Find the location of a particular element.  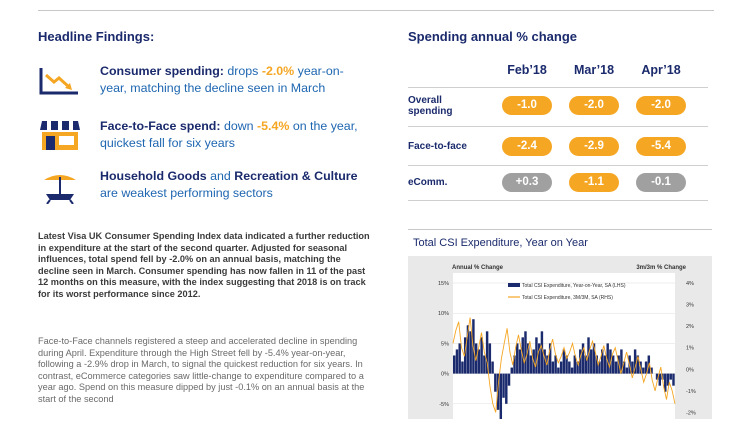

finding-highlight: -2.0% is located at coordinates (278, 71).